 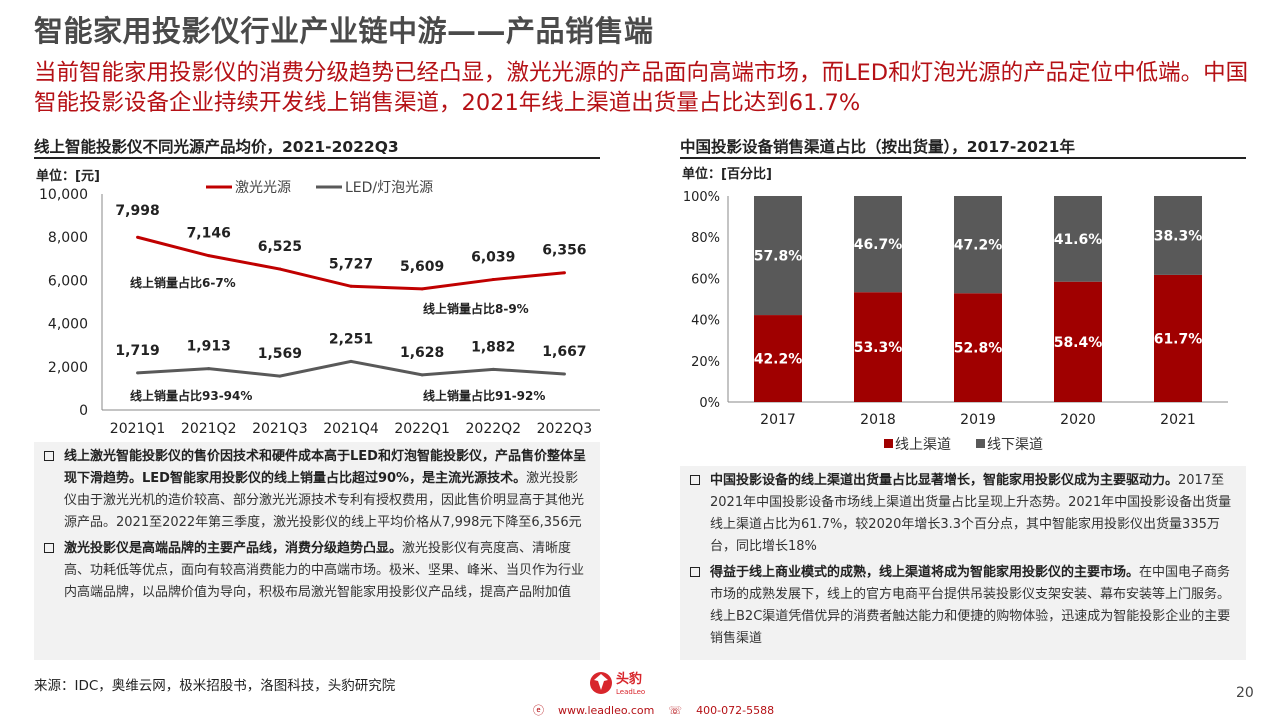 I want to click on data-label: 1,569, so click(x=280, y=354).